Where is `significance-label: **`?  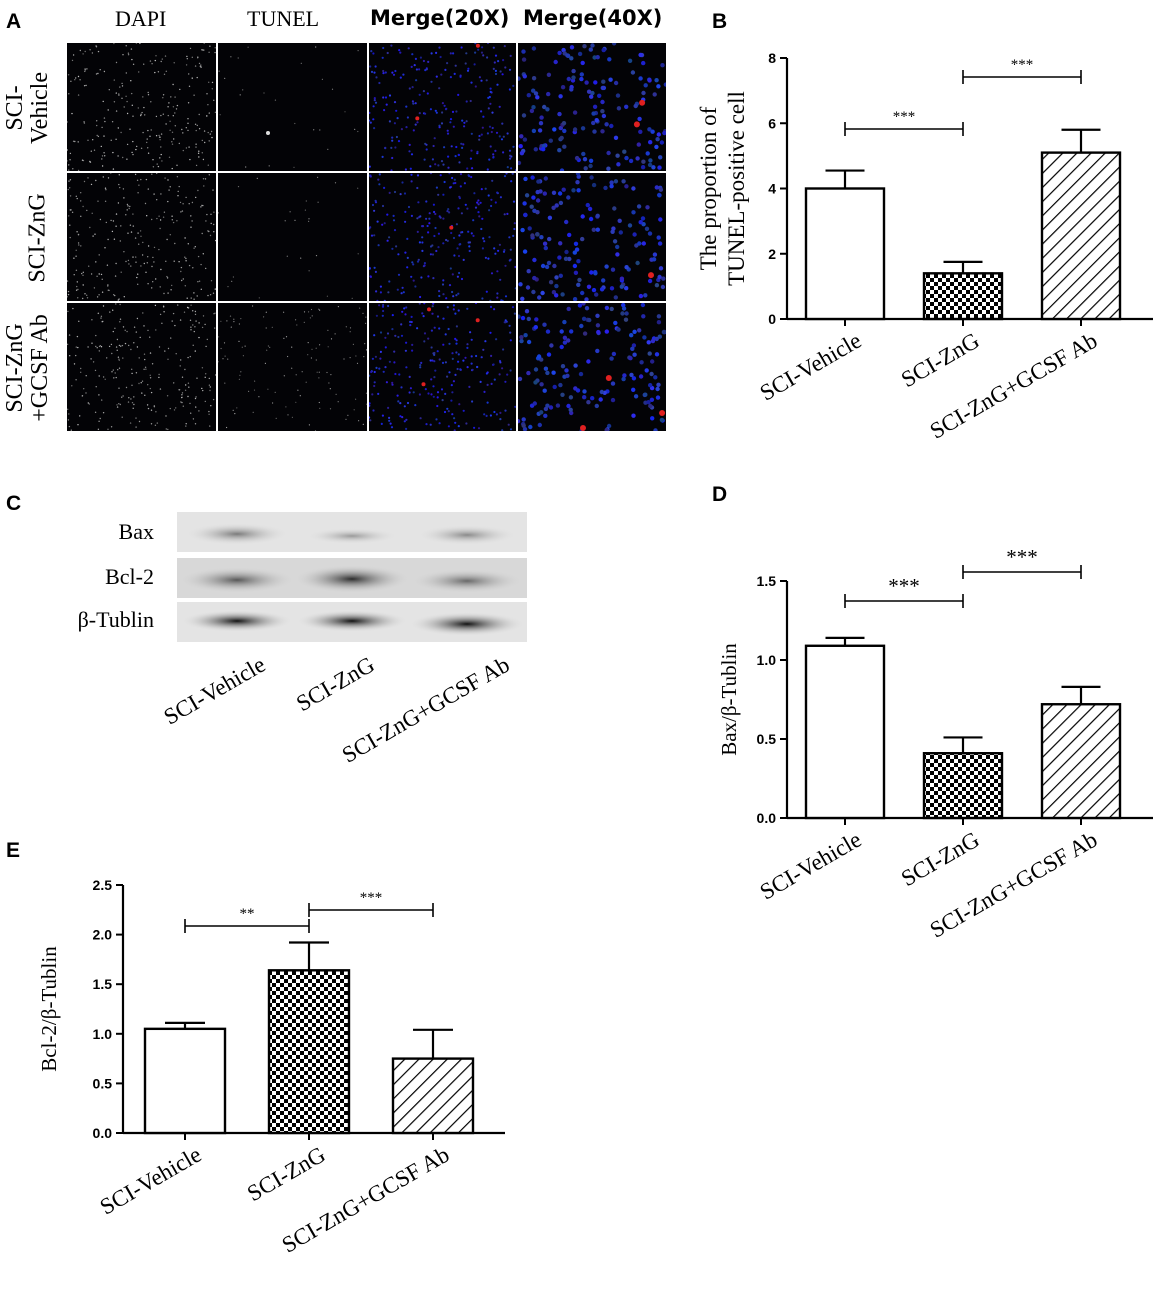
significance-label: ** is located at coordinates (247, 914).